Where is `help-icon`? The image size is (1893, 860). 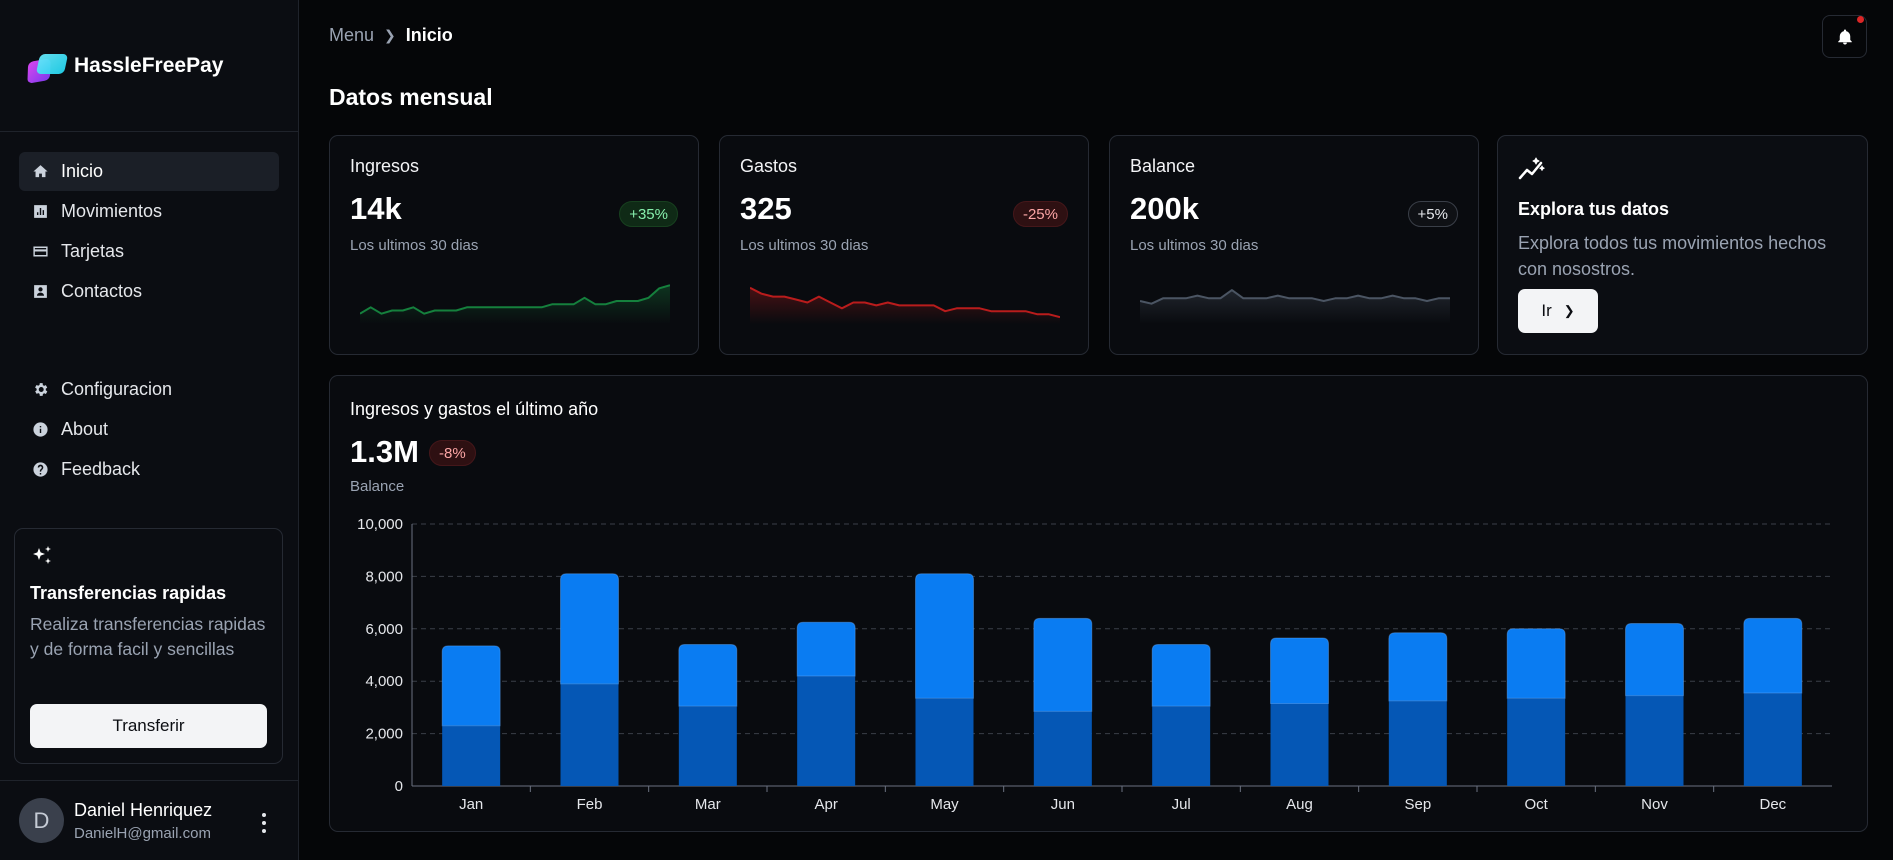 help-icon is located at coordinates (40, 470).